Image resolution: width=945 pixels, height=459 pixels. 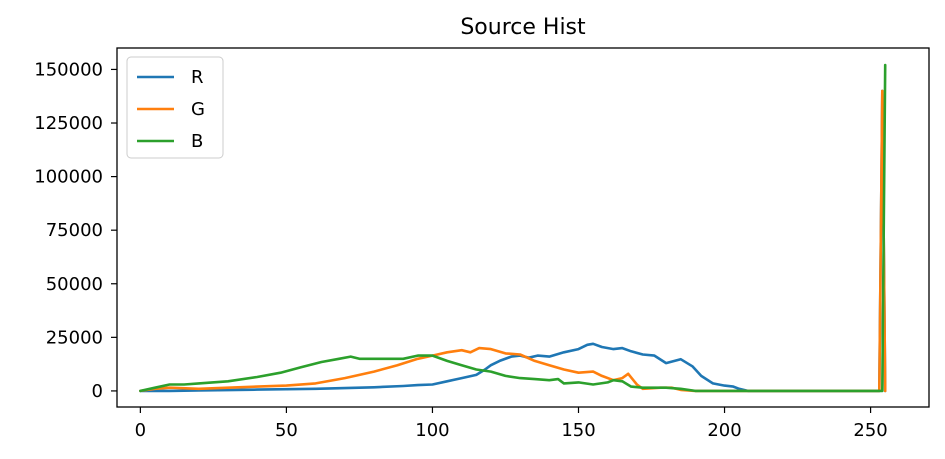 I want to click on legend: RGB, so click(x=175, y=107).